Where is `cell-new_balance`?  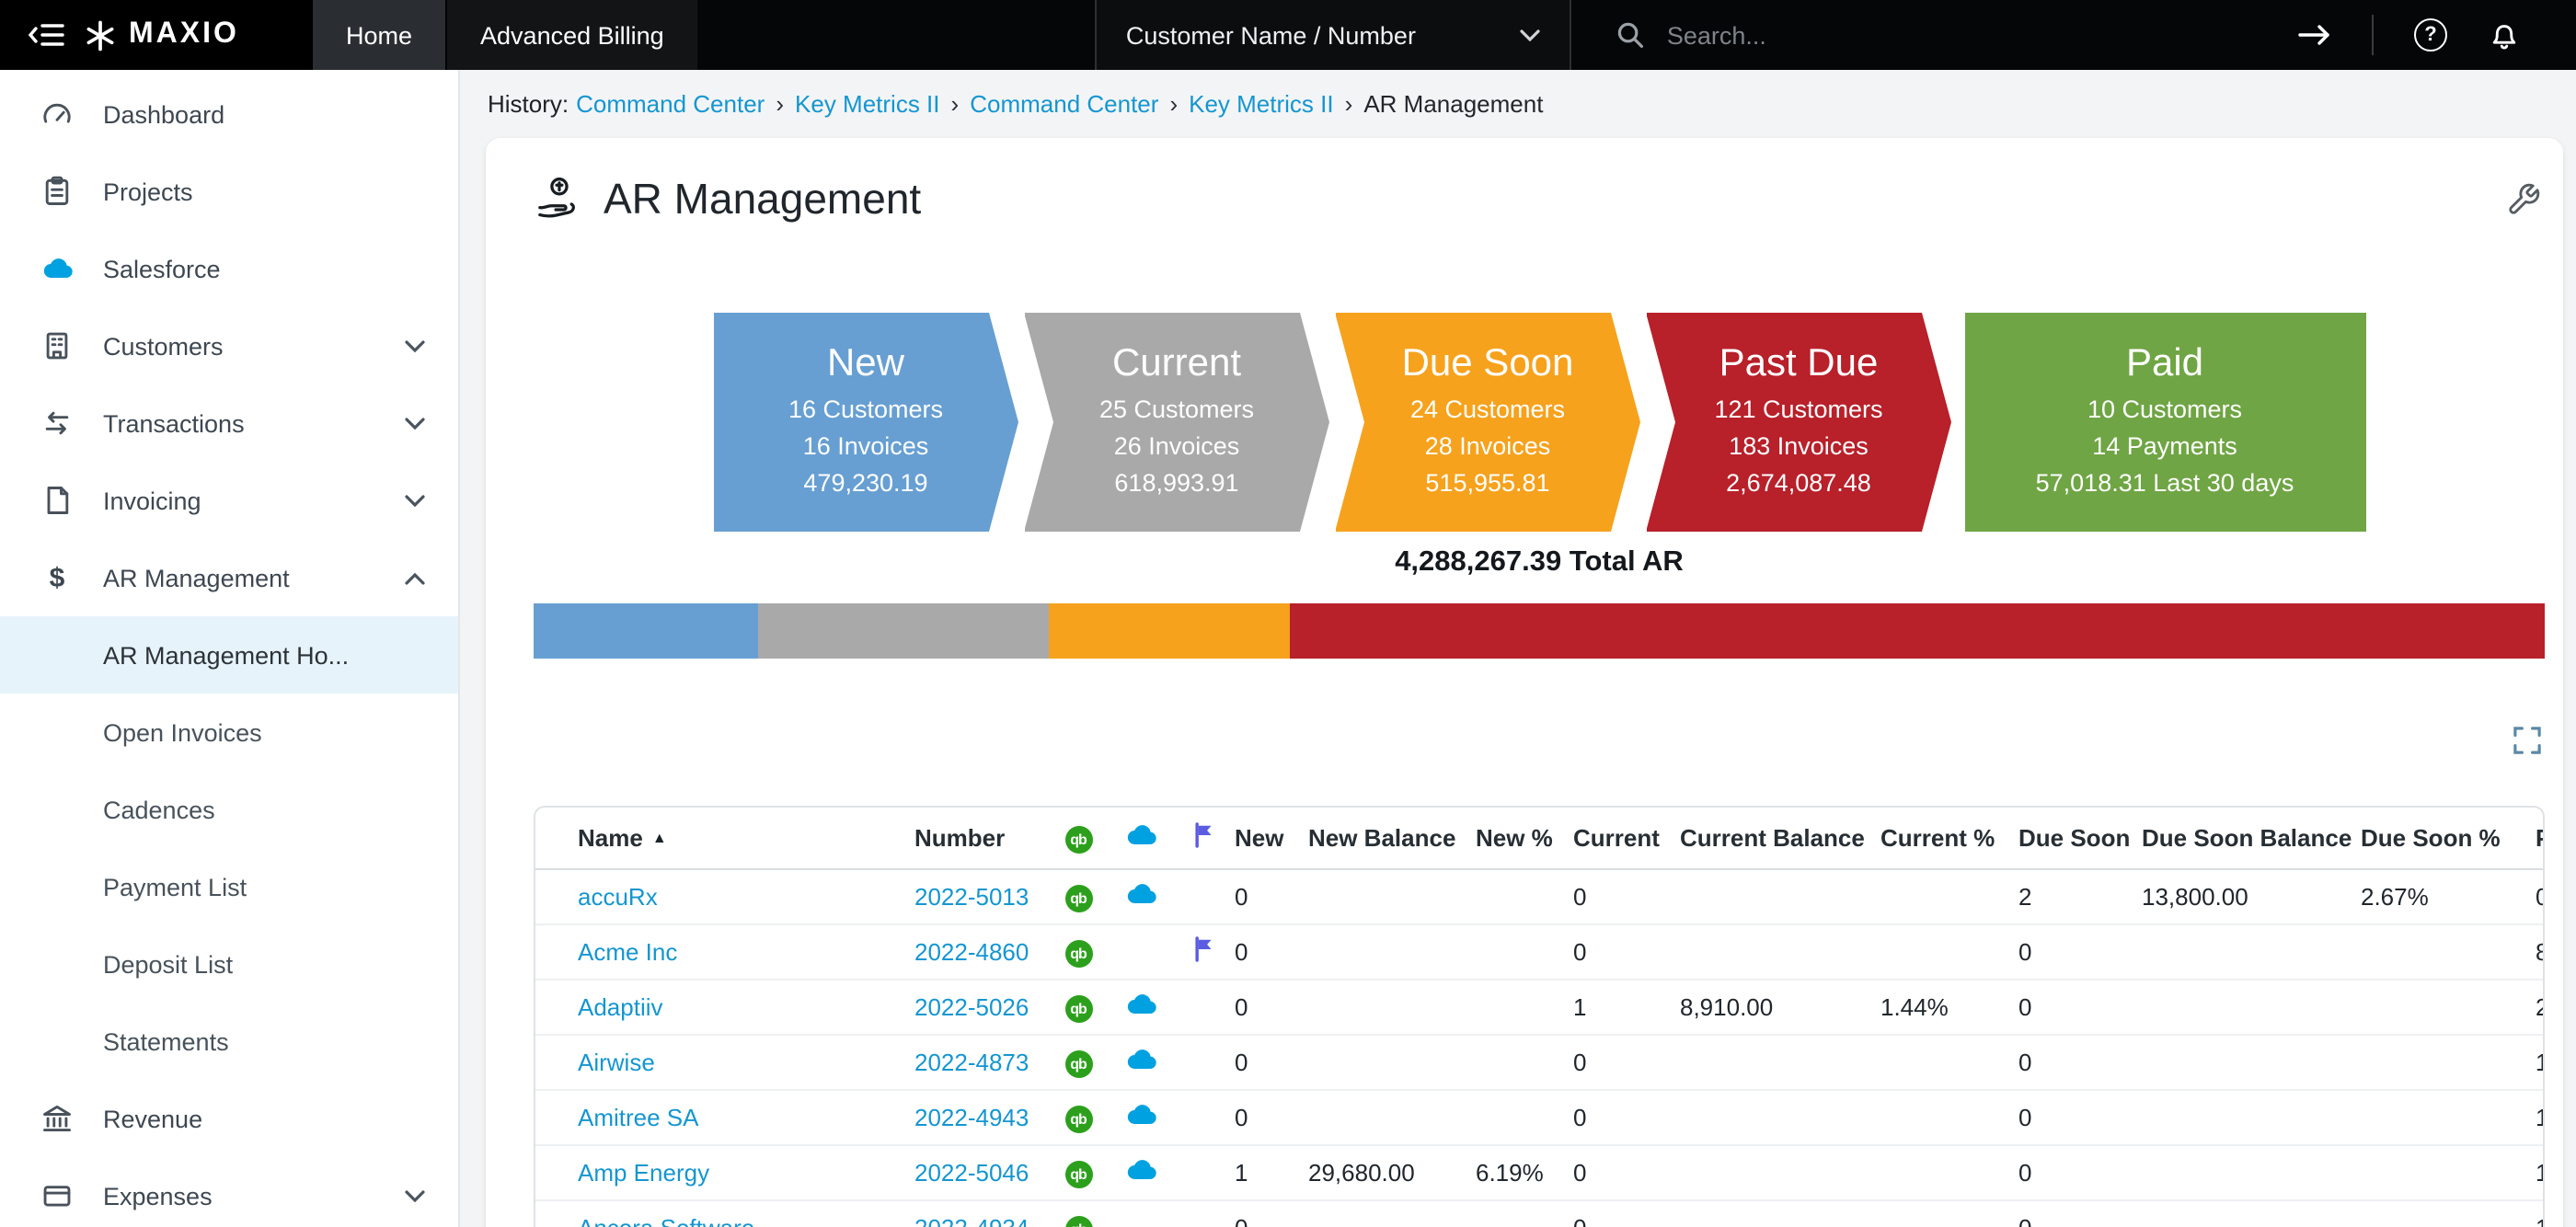
cell-new_balance is located at coordinates (1392, 952).